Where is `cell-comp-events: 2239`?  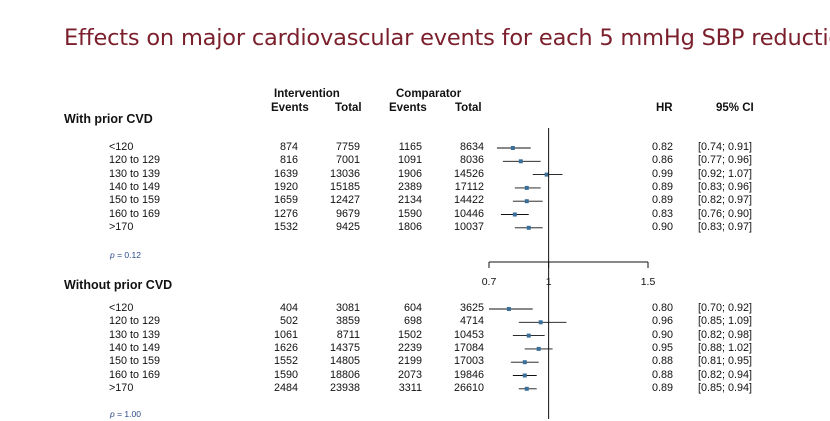
cell-comp-events: 2239 is located at coordinates (409, 347).